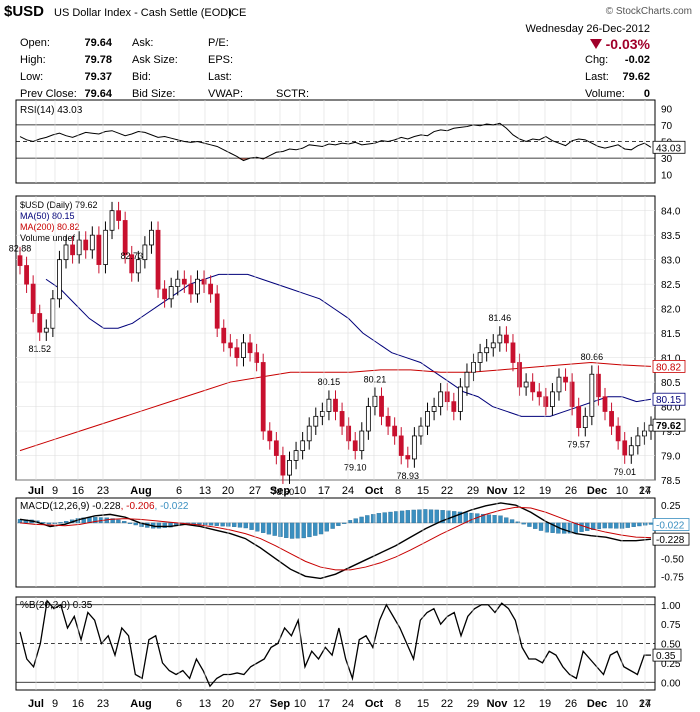 The height and width of the screenshot is (712, 700). Describe the element at coordinates (103, 704) in the screenshot. I see `x-tick-label: 23` at that location.